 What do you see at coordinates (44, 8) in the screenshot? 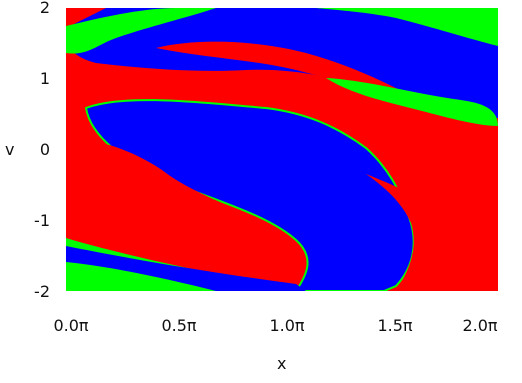
I see `y-tick-label: 2` at bounding box center [44, 8].